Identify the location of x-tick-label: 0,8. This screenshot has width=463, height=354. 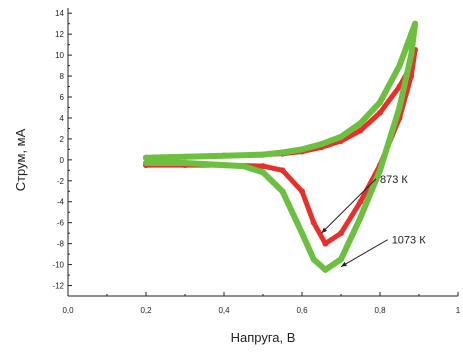
(380, 310).